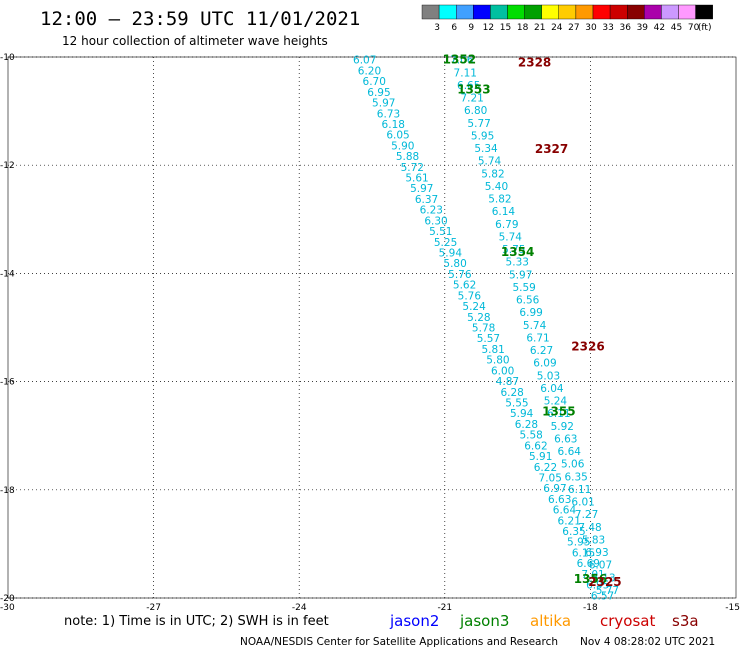  Describe the element at coordinates (590, 608) in the screenshot. I see `x-tick-label: -18` at that location.